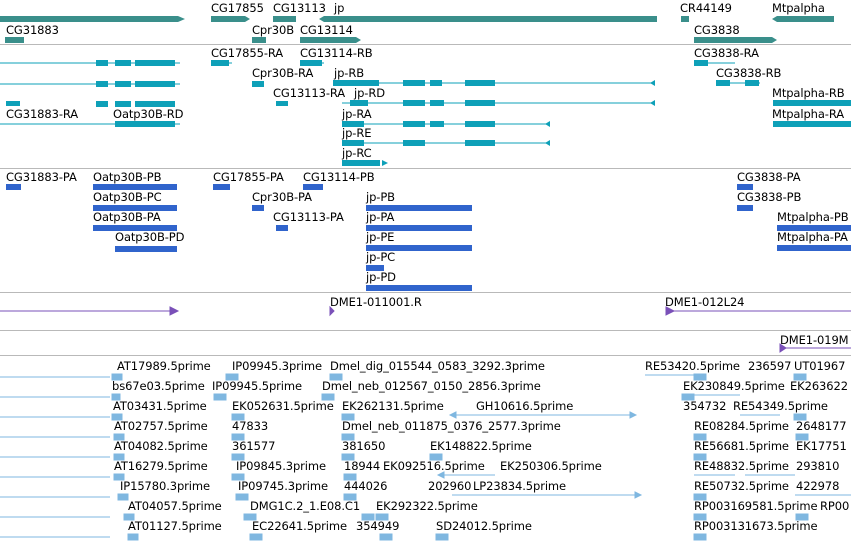 The width and height of the screenshot is (851, 541). Describe the element at coordinates (284, 19) in the screenshot. I see `gene-glyph-cg13113` at that location.